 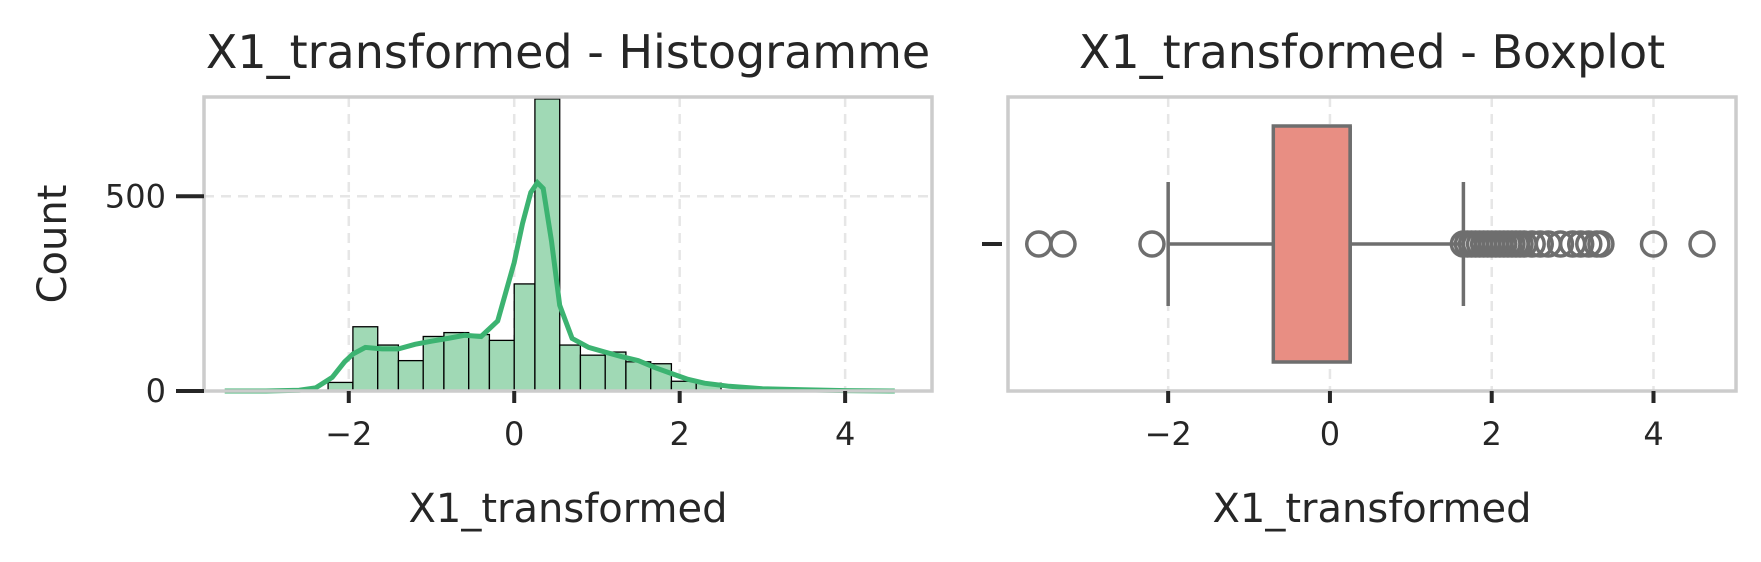 What do you see at coordinates (1372, 52) in the screenshot?
I see `boxplot-title: X1_transformed - Boxplot` at bounding box center [1372, 52].